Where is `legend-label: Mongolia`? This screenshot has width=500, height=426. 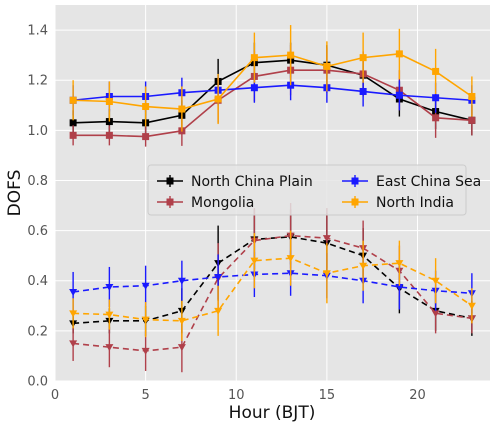
legend-label: Mongolia is located at coordinates (222, 203).